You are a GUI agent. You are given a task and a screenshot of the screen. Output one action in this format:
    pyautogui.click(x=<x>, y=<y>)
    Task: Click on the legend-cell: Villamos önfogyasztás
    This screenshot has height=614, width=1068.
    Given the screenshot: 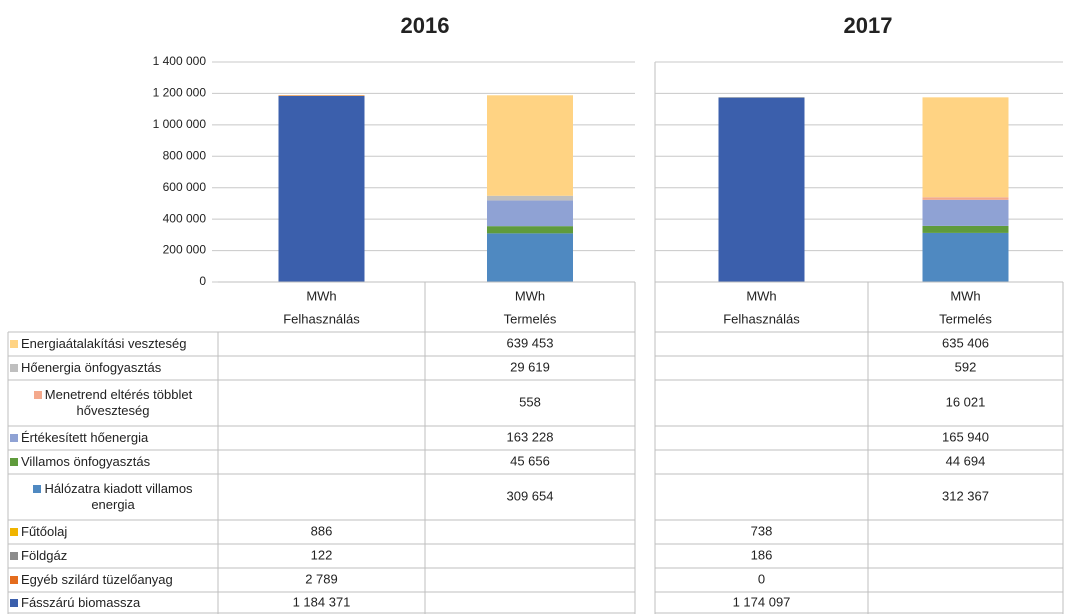 What is the action you would take?
    pyautogui.click(x=113, y=462)
    